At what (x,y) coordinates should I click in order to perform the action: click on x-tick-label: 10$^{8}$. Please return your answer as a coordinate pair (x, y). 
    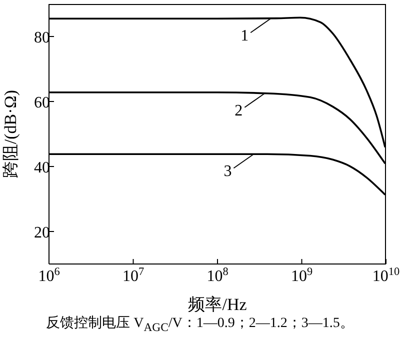
    Looking at the image, I should click on (217, 275).